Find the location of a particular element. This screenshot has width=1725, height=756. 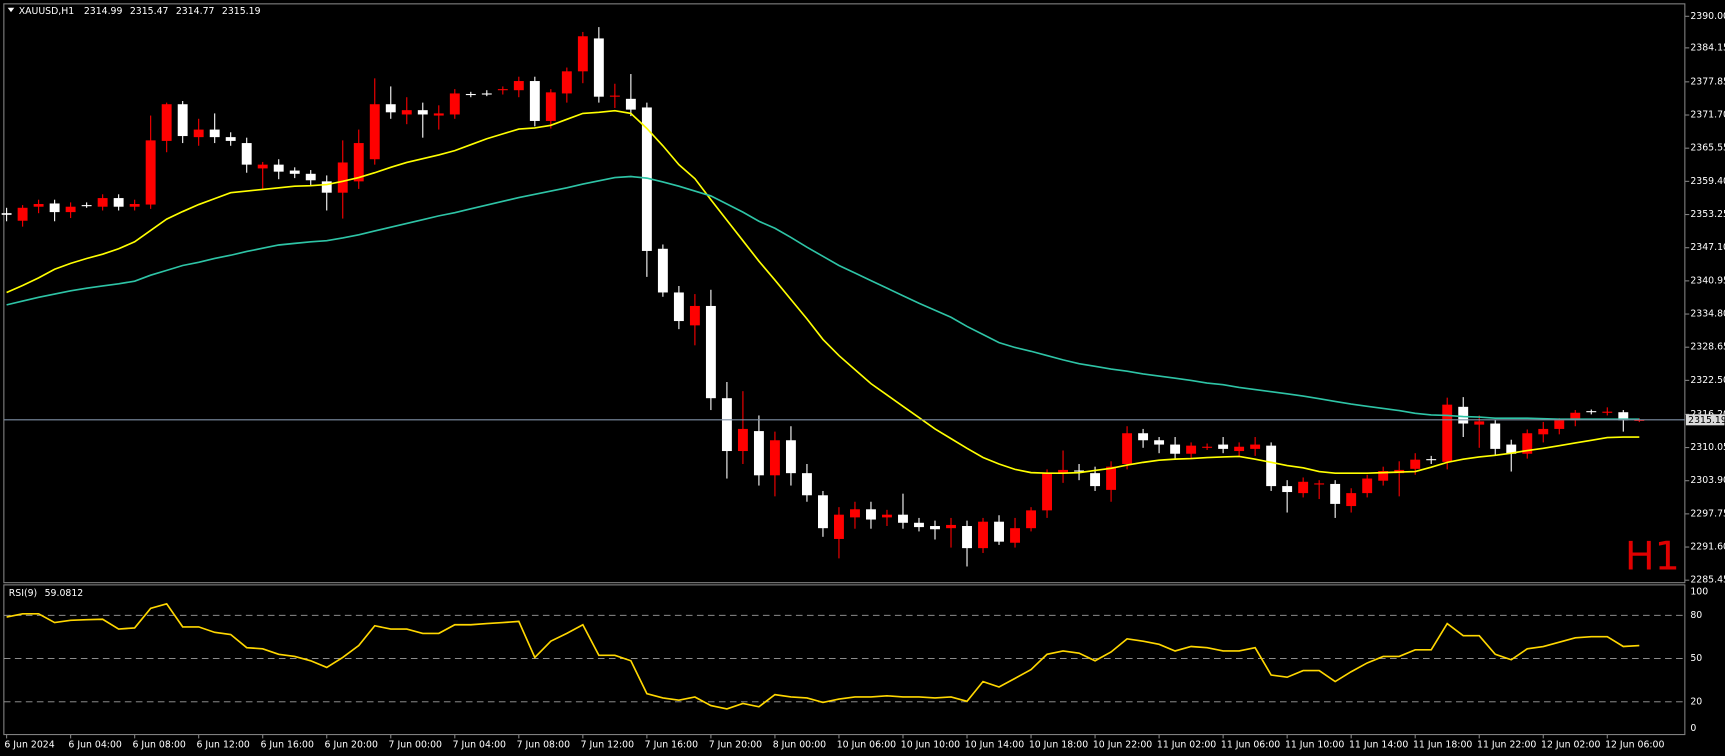

x-tick-label: 8 Jun 00:00 is located at coordinates (799, 744).